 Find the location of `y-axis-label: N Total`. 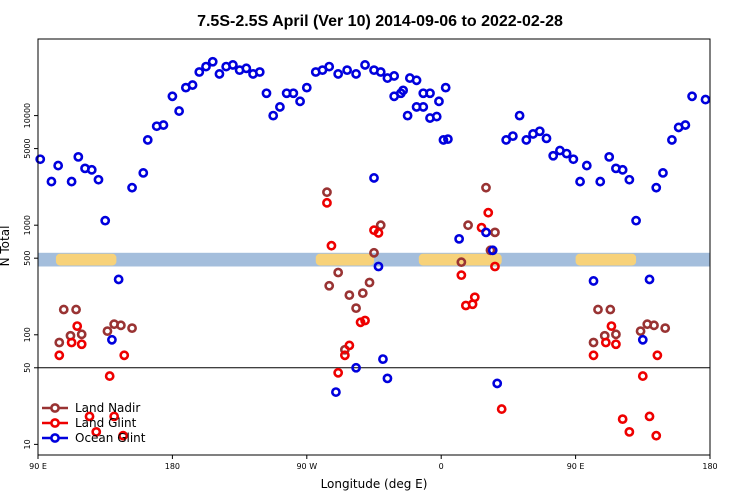

y-axis-label: N Total is located at coordinates (6, 246).